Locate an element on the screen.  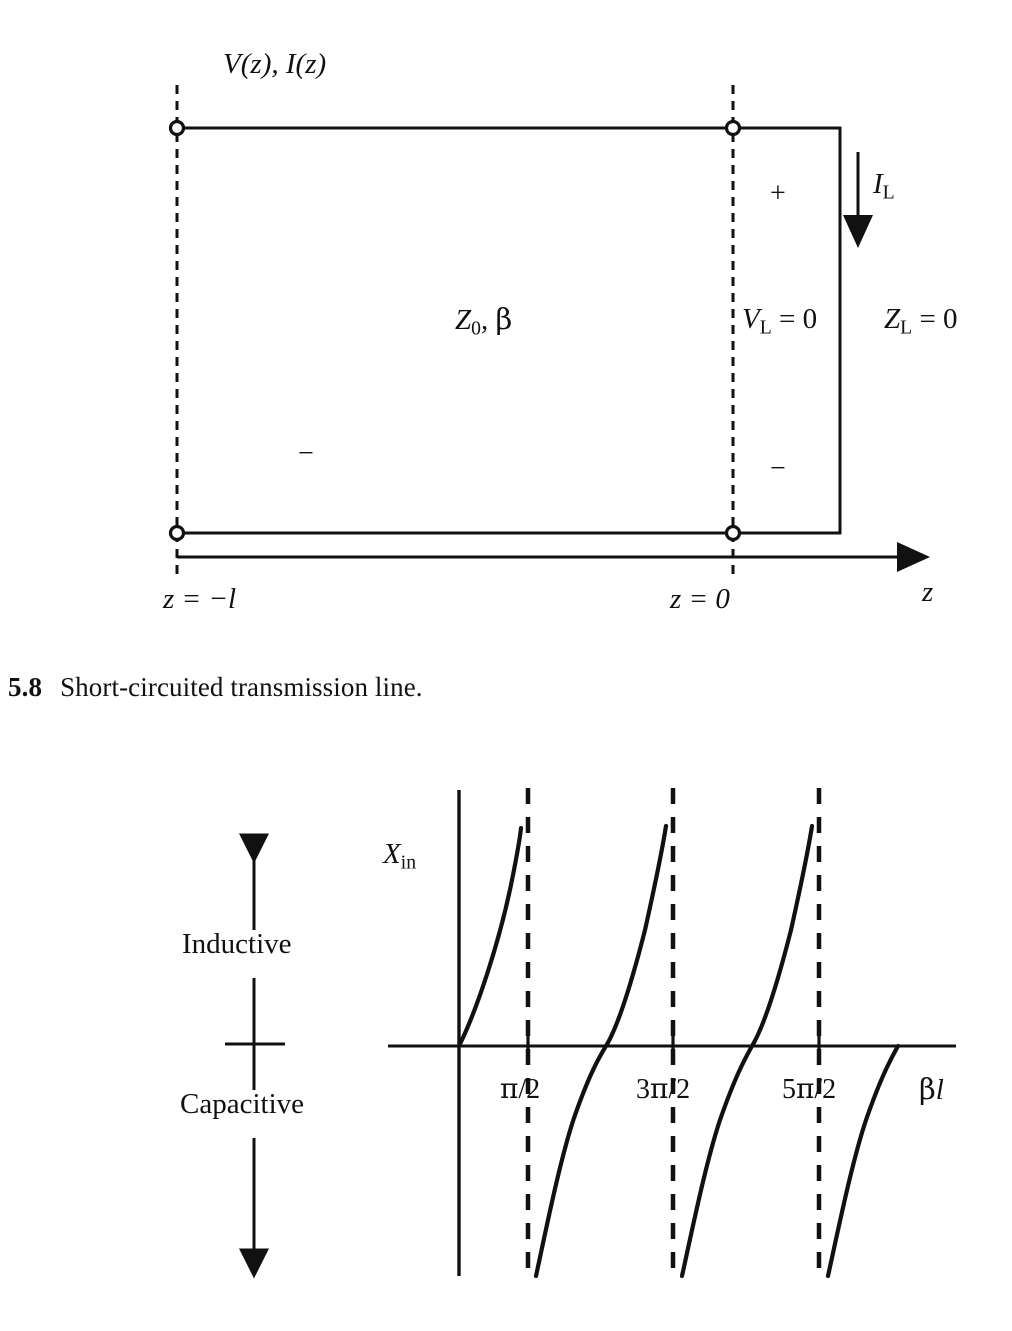
terminal-top-right is located at coordinates (733, 128).